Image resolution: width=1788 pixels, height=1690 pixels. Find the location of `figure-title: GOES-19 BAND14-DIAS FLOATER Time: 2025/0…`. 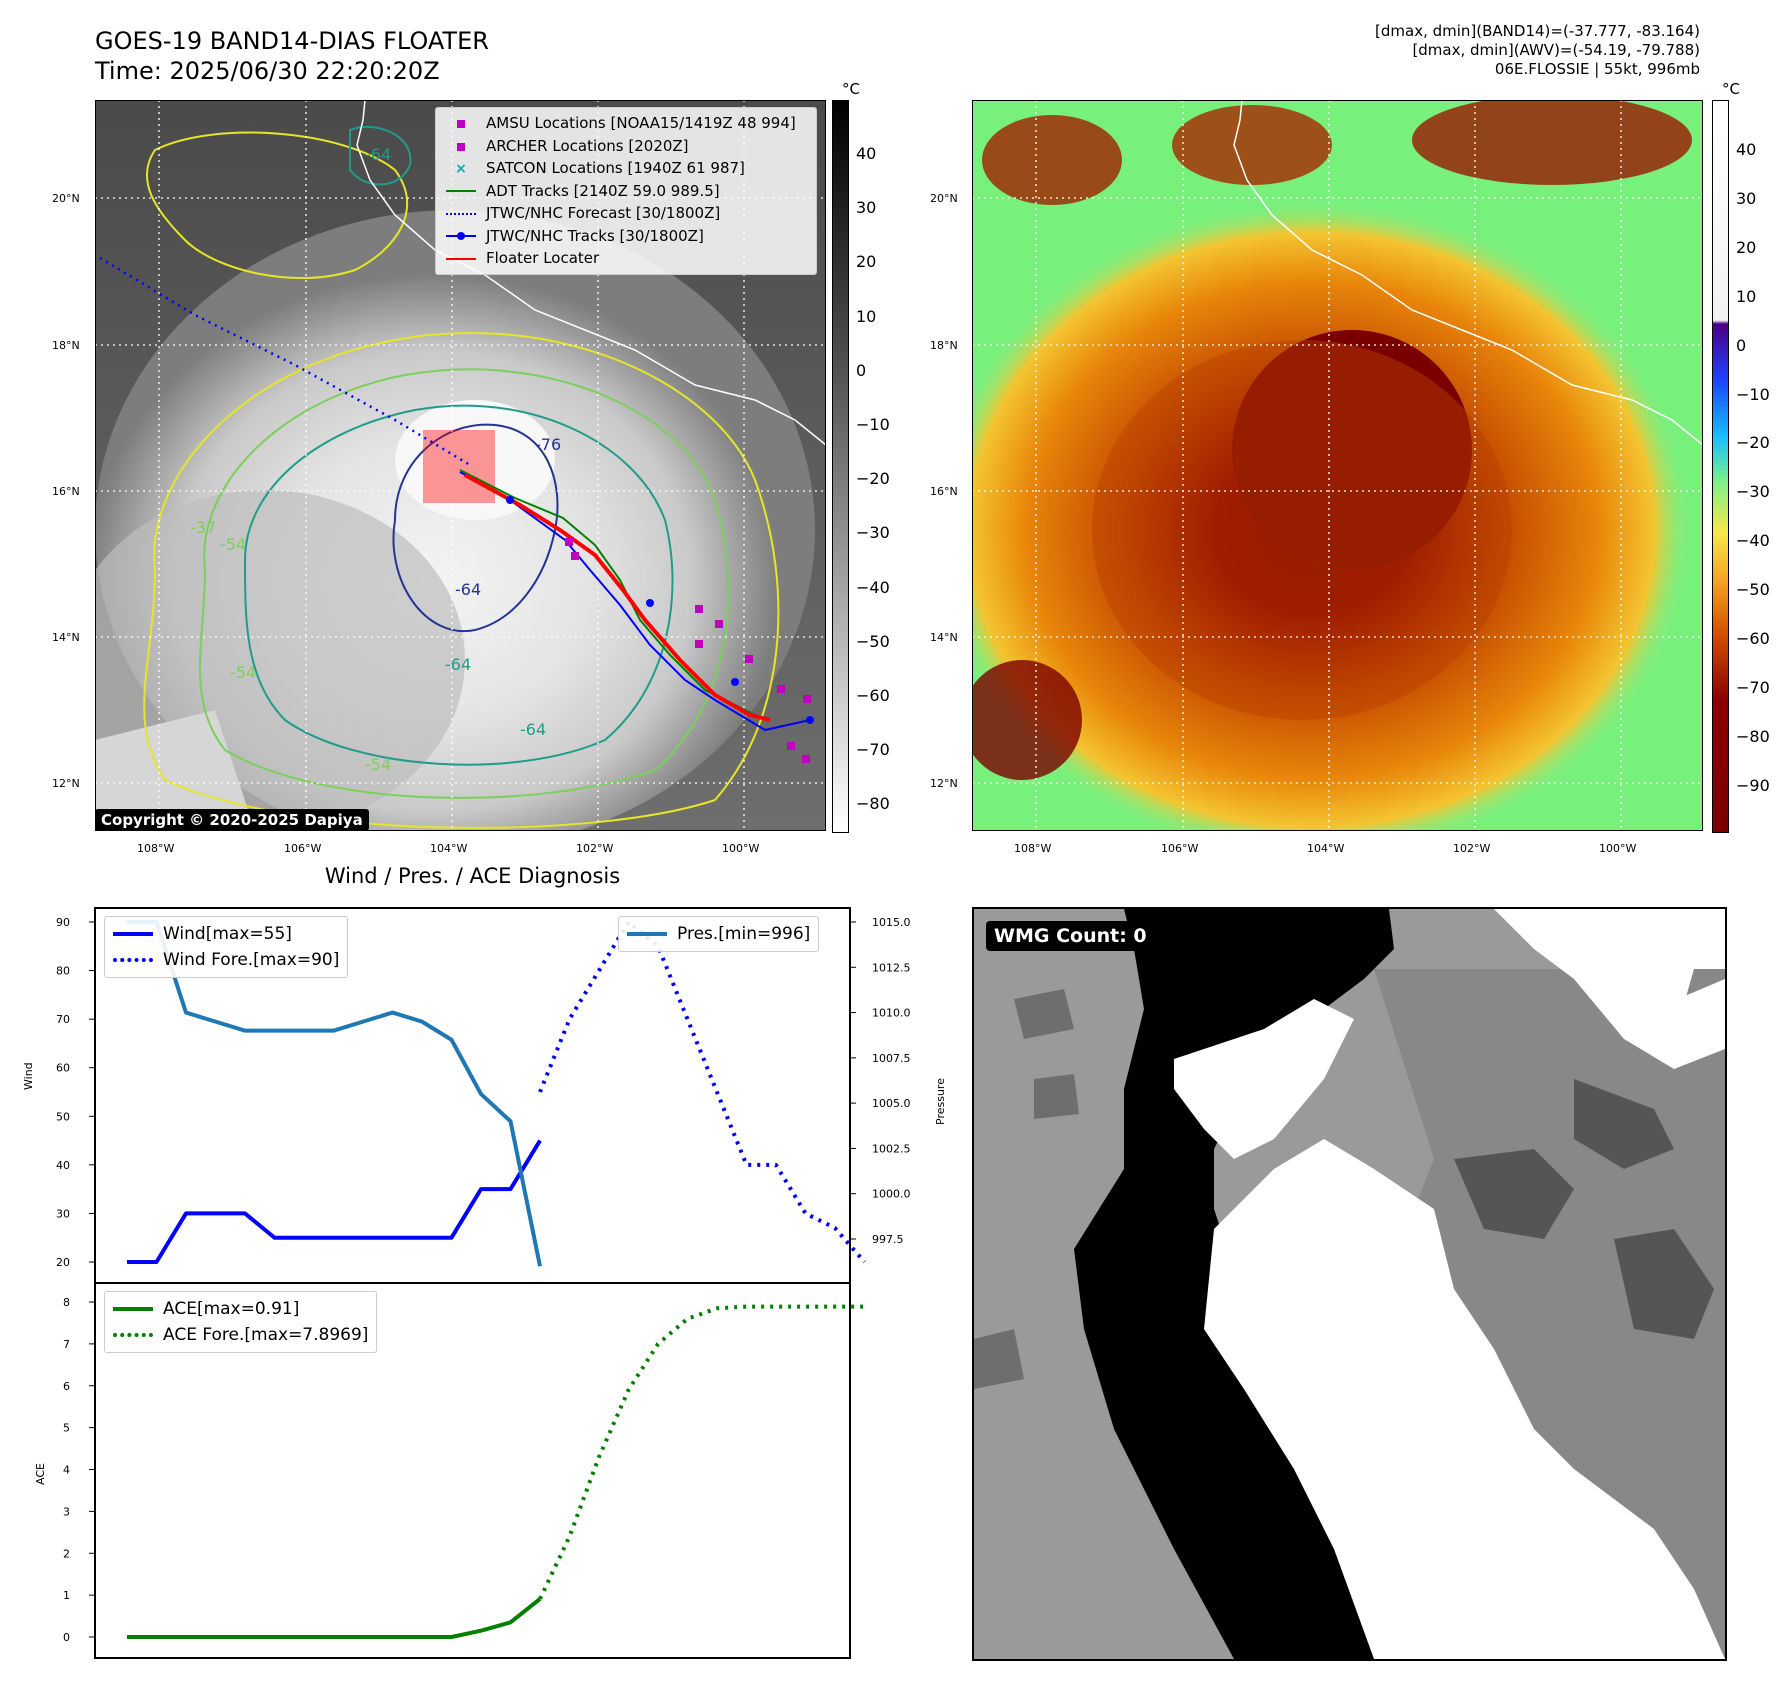

figure-title: GOES-19 BAND14-DIAS FLOATER Time: 2025/0… is located at coordinates (292, 56).